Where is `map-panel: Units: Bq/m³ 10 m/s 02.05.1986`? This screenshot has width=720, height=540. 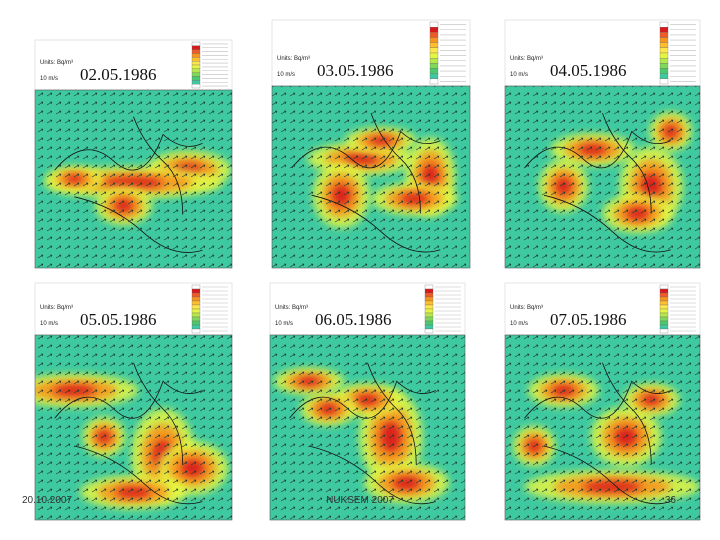 map-panel: Units: Bq/m³ 10 m/s 02.05.1986 is located at coordinates (133, 154).